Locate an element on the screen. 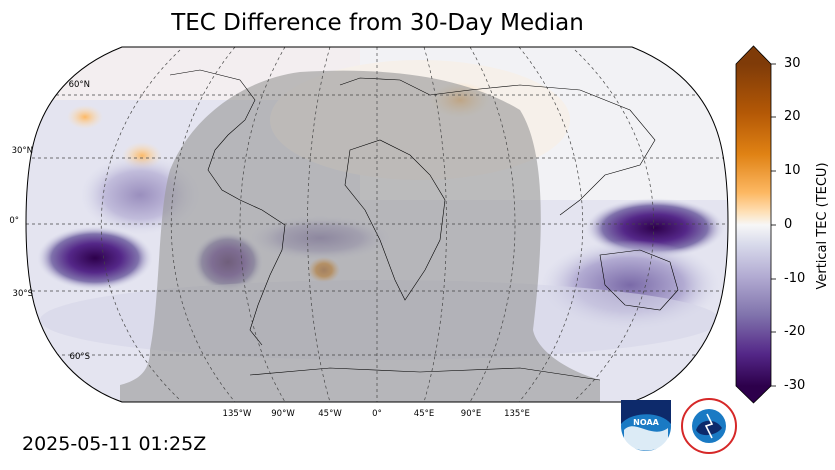 Image resolution: width=835 pixels, height=470 pixels. noaa-logo is located at coordinates (646, 425).